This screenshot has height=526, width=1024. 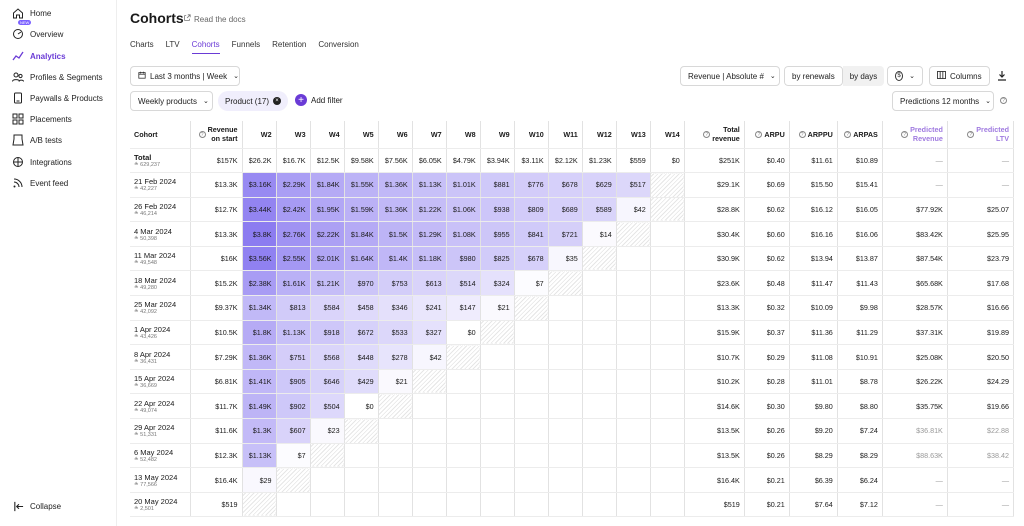 I want to click on sidebar-item-integrations: Integrations, so click(x=42, y=162).